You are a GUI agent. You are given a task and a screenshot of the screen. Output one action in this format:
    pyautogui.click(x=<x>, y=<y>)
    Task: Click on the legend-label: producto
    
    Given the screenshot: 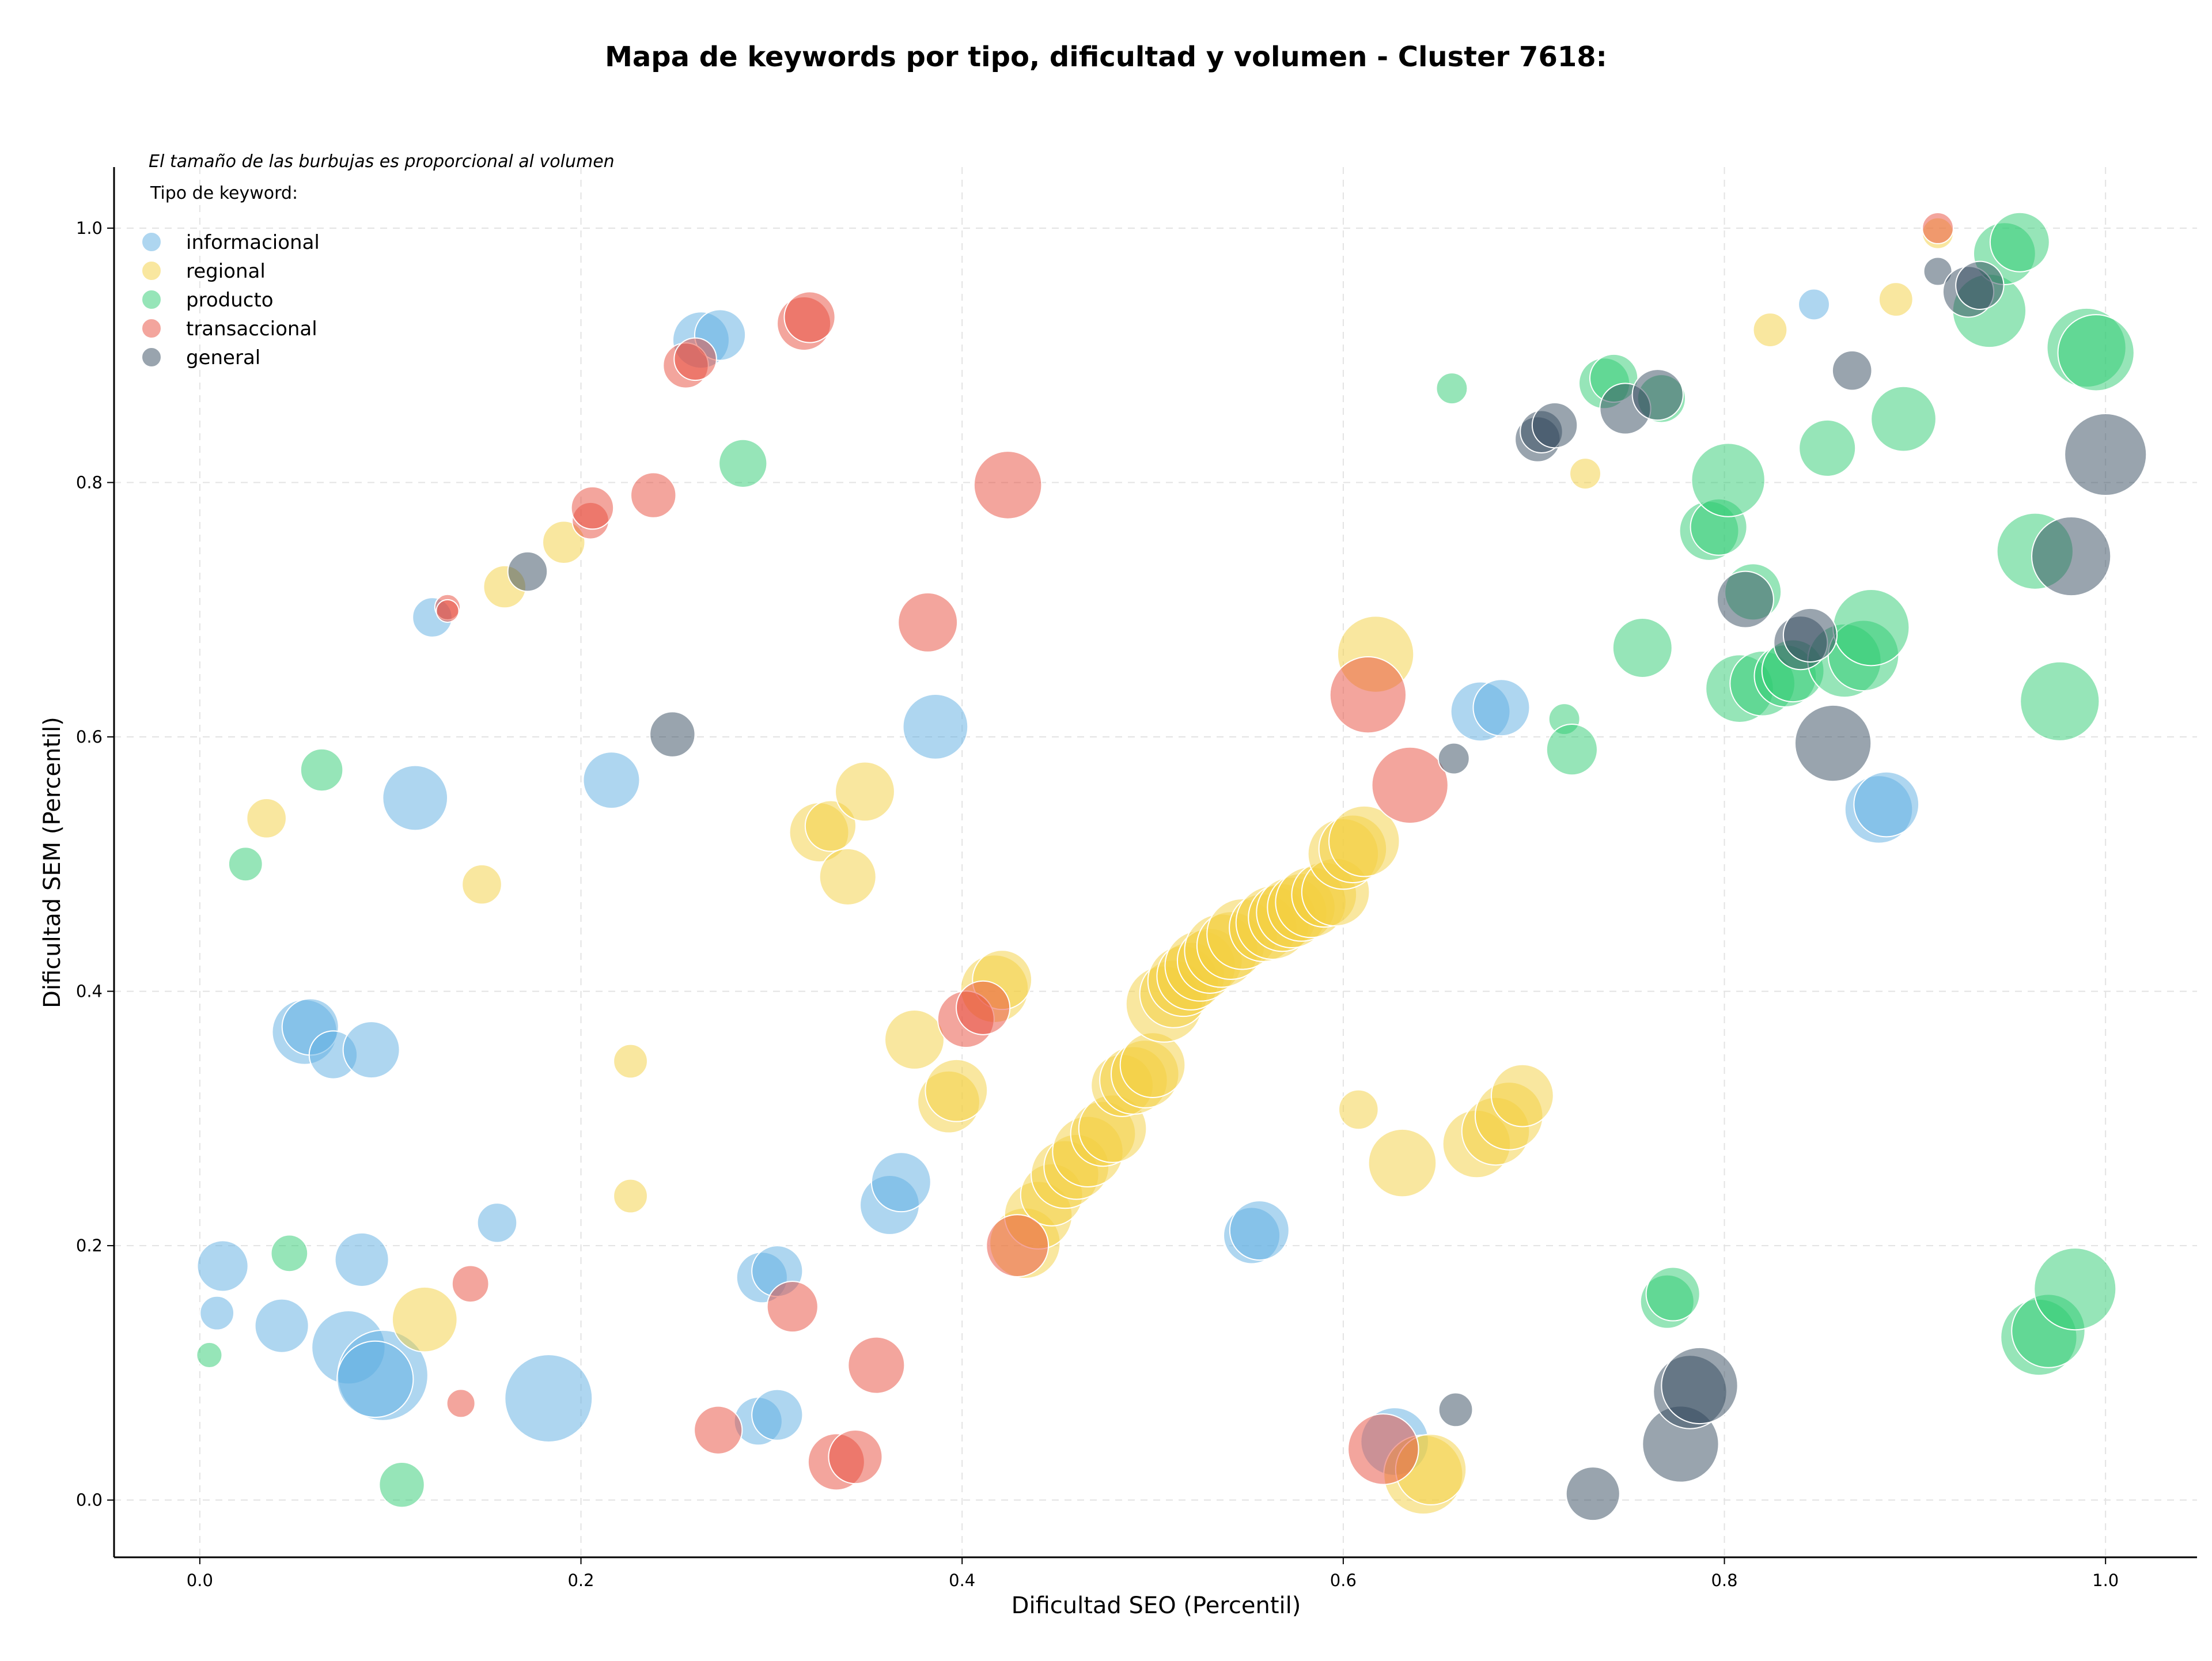 What is the action you would take?
    pyautogui.click(x=230, y=300)
    